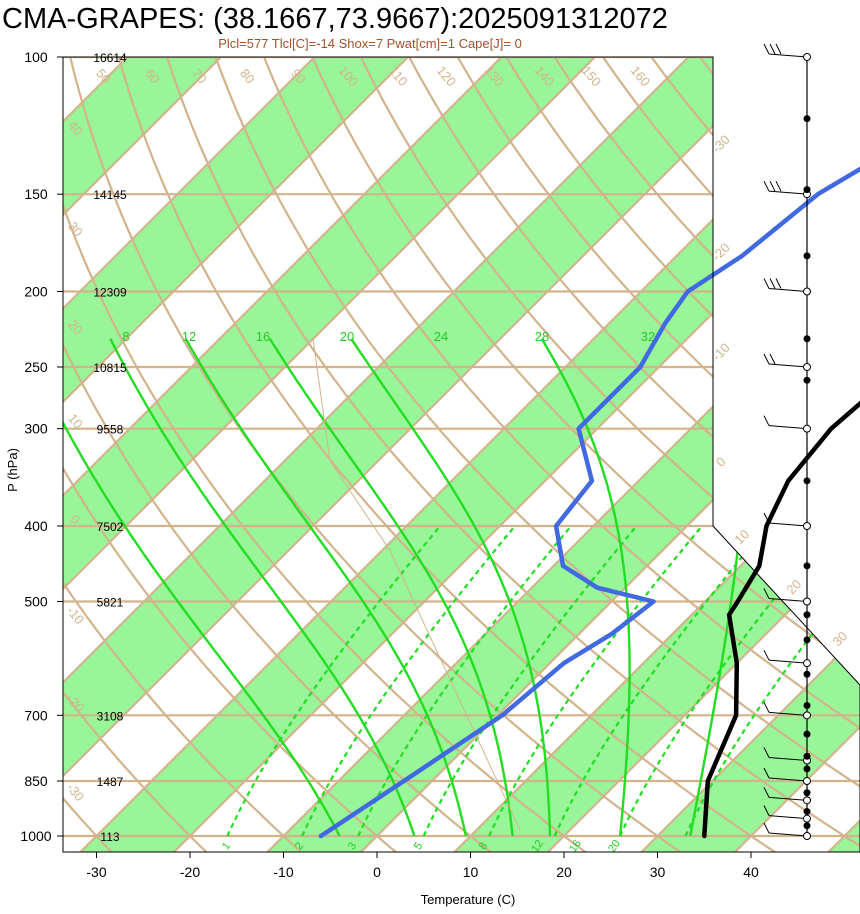 This screenshot has width=860, height=914. I want to click on pressure-tick-label: 150, so click(36, 194).